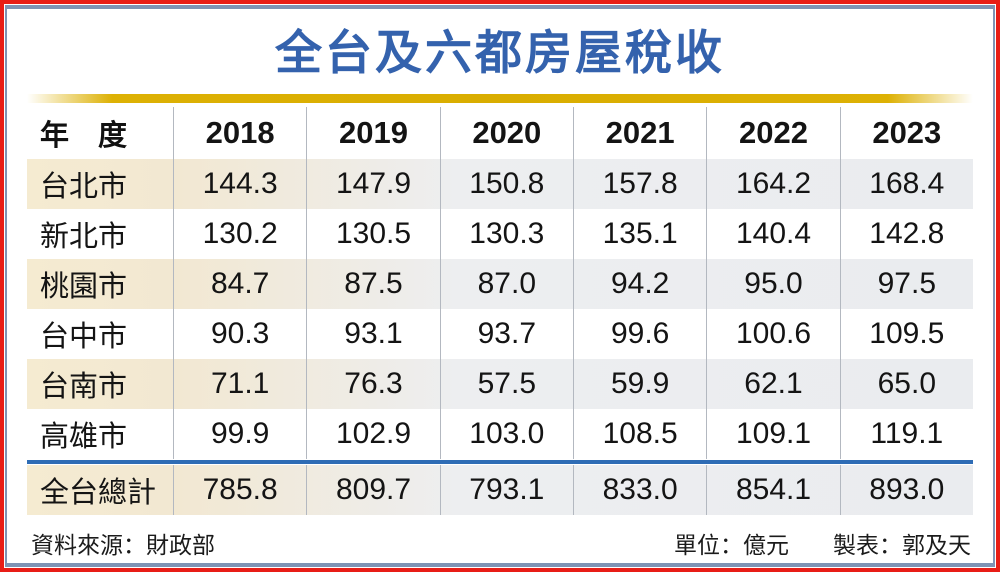  Describe the element at coordinates (372, 384) in the screenshot. I see `value-cell-tainan-2019: 76.3` at that location.